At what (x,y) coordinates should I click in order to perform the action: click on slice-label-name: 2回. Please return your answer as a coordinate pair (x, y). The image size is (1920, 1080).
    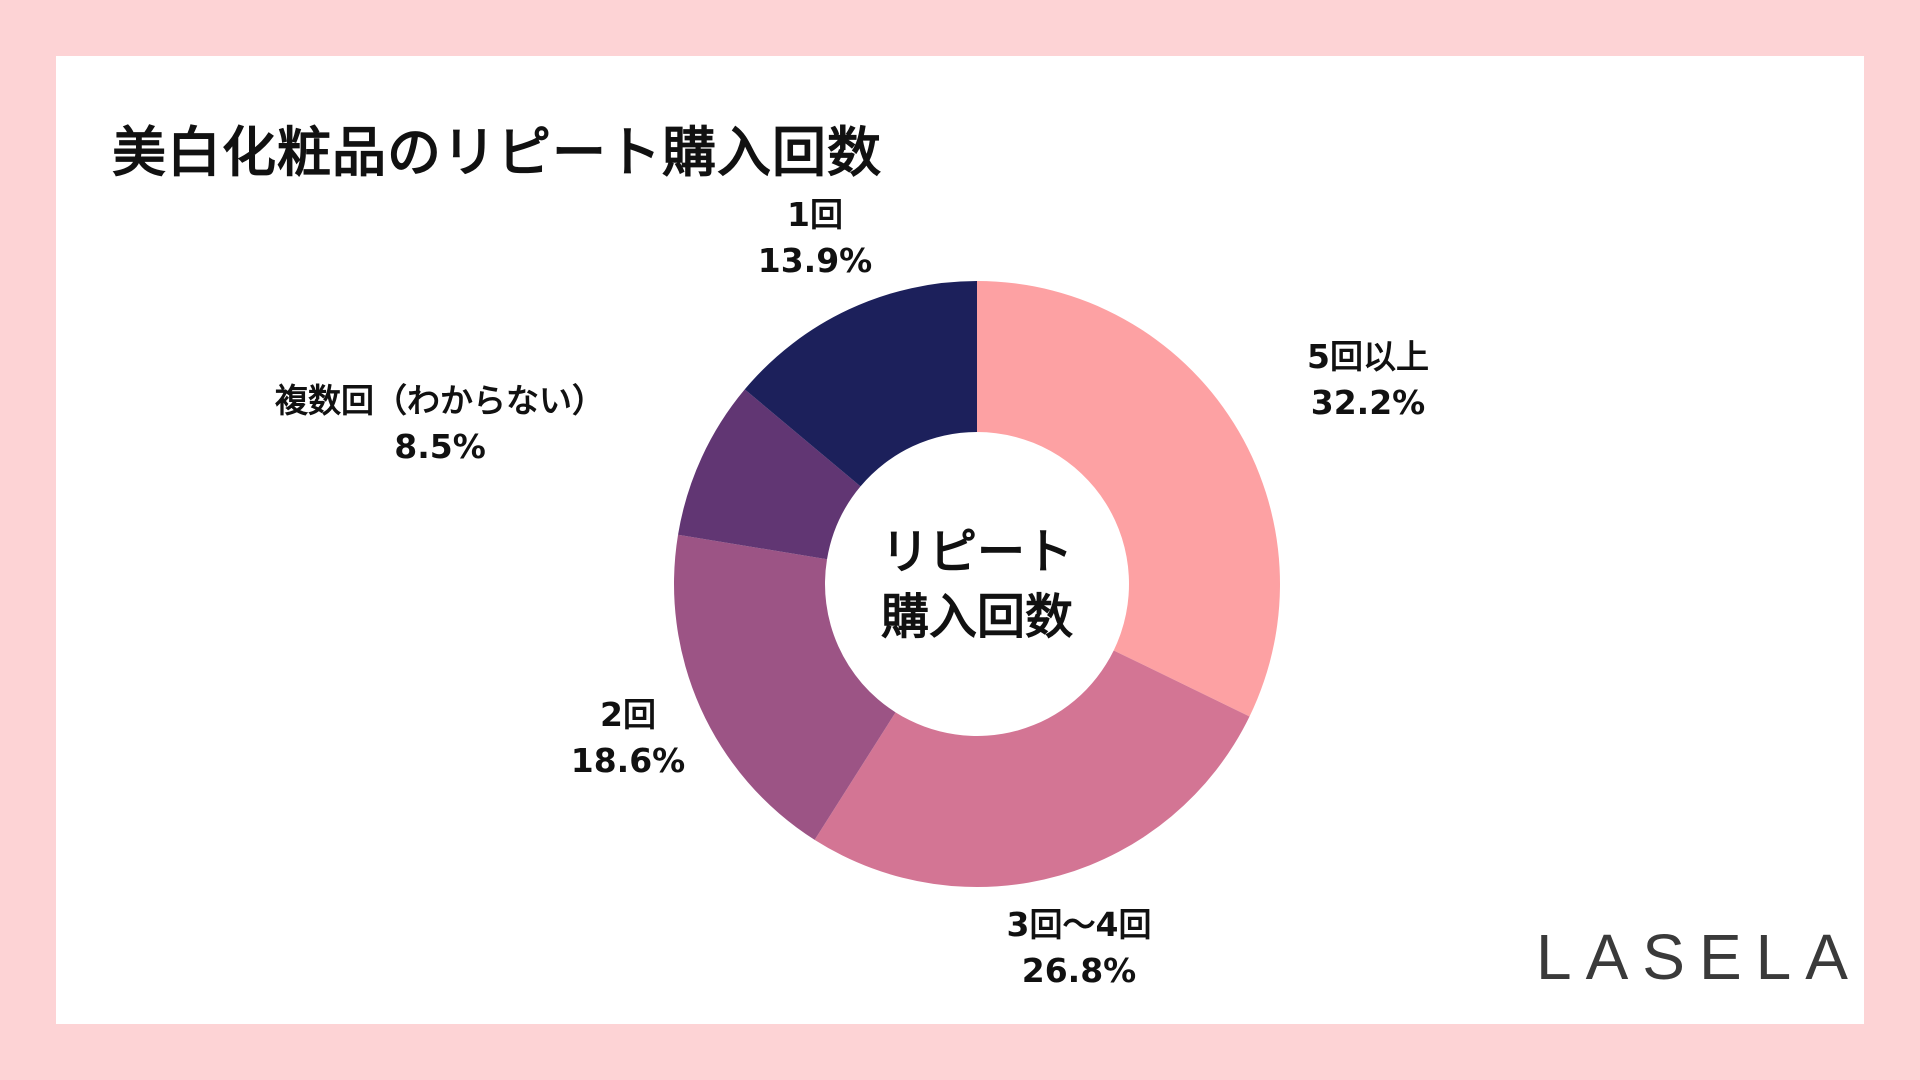
    Looking at the image, I should click on (628, 714).